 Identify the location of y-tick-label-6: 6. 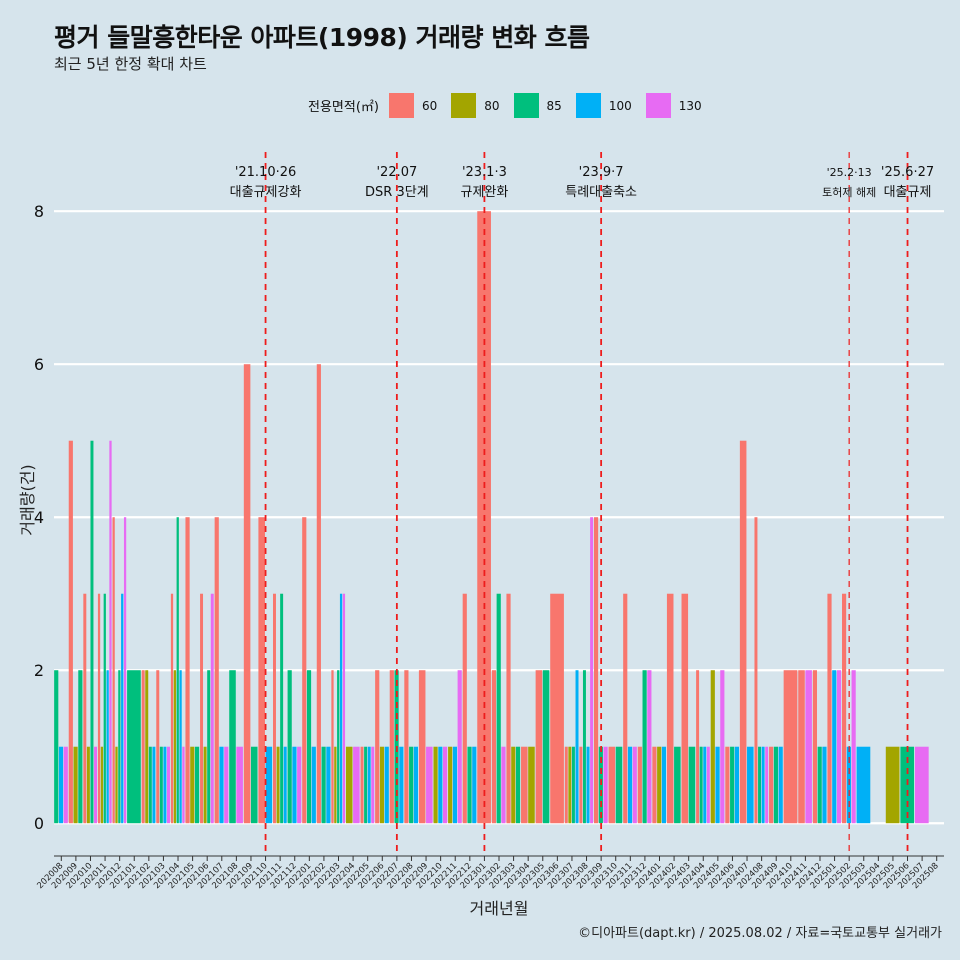
(39, 364).